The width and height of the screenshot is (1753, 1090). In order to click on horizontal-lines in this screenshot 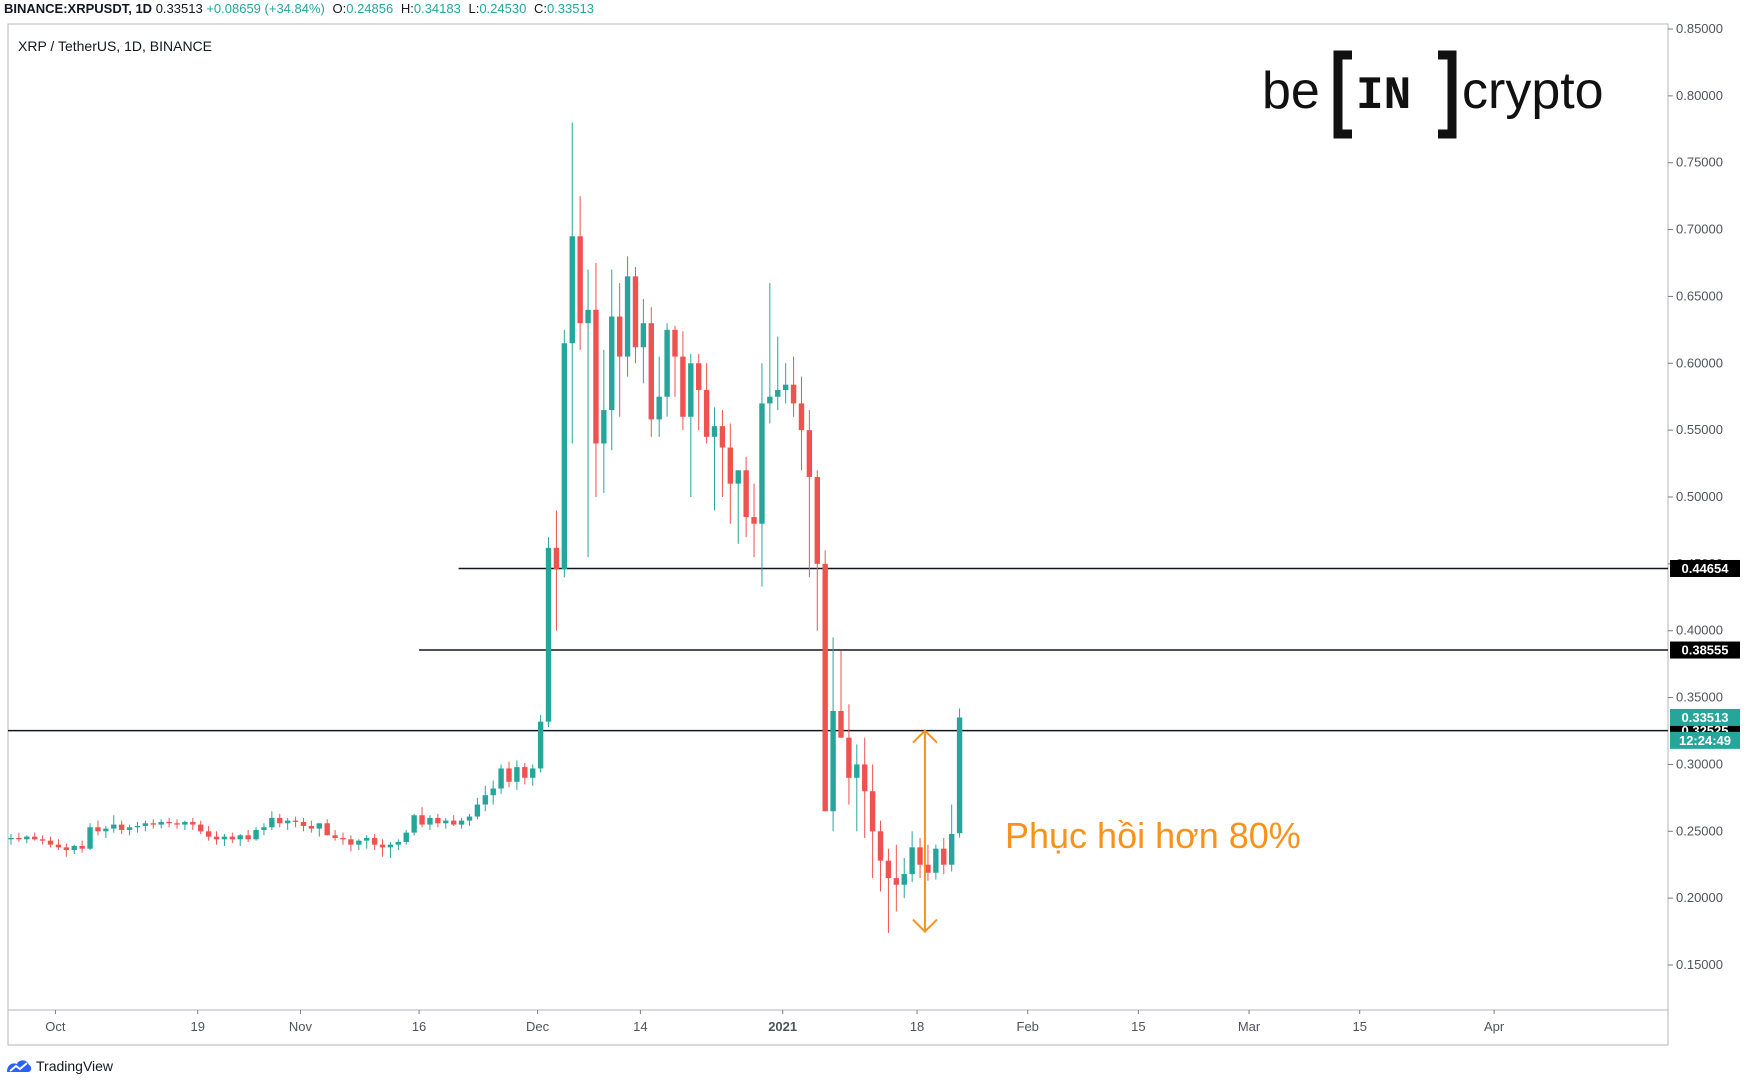, I will do `click(838, 649)`.